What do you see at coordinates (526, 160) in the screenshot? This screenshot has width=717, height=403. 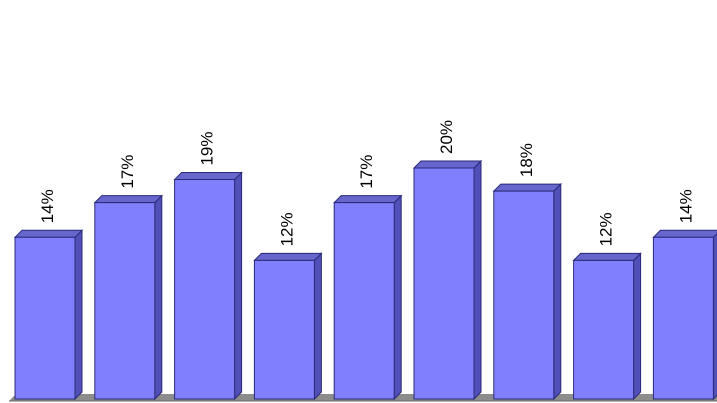 I see `data-label-7: 18%` at bounding box center [526, 160].